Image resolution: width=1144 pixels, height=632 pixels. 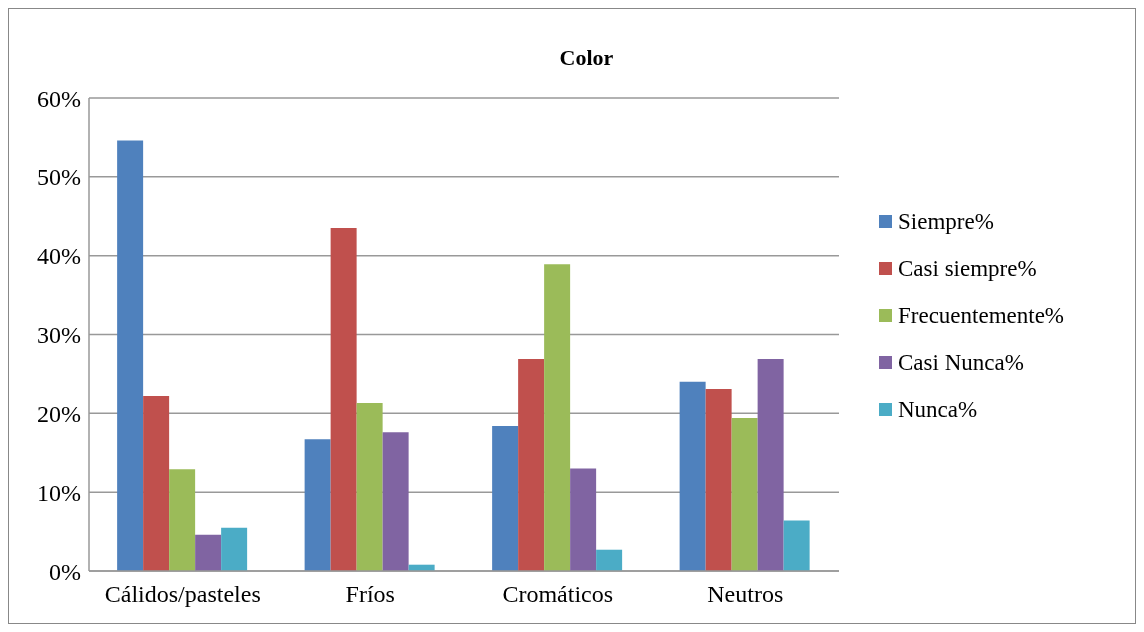 I want to click on x-tick-label: Neutros, so click(x=745, y=594).